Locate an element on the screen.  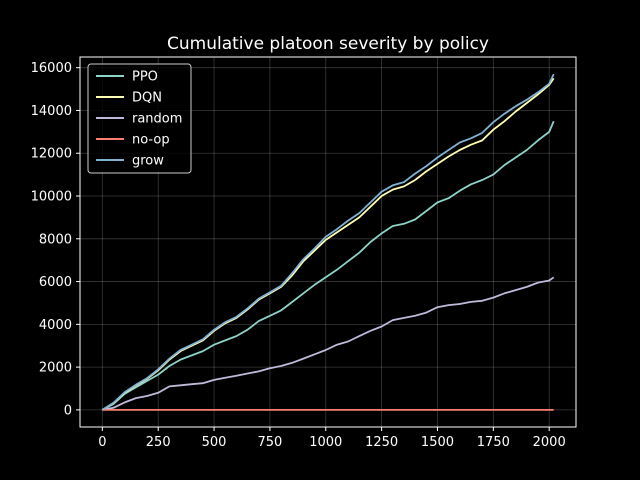
y-tick-label: 2000 is located at coordinates (55, 368).